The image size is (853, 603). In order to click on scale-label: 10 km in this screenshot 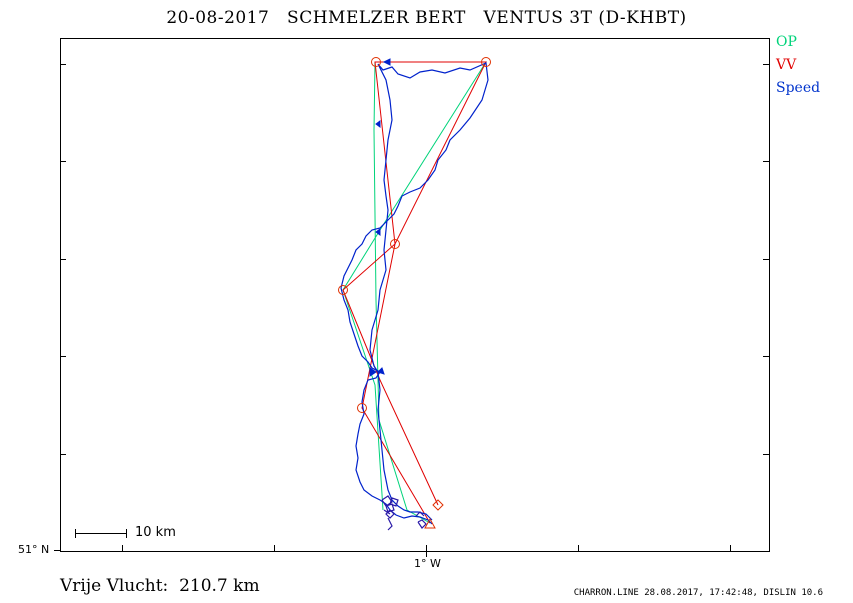, I will do `click(155, 532)`.